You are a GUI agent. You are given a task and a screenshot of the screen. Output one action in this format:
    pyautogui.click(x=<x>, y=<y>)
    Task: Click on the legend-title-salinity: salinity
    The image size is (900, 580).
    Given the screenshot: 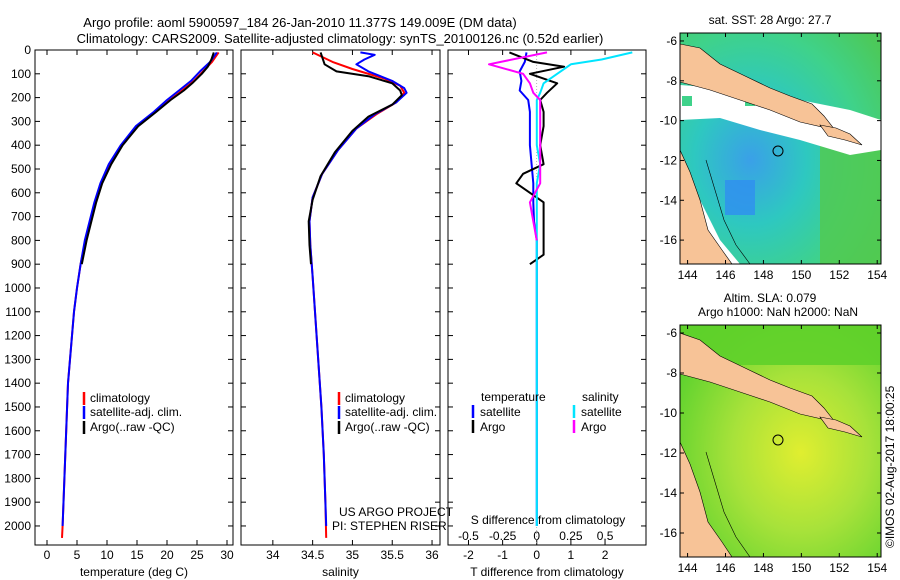 What is the action you would take?
    pyautogui.click(x=600, y=397)
    